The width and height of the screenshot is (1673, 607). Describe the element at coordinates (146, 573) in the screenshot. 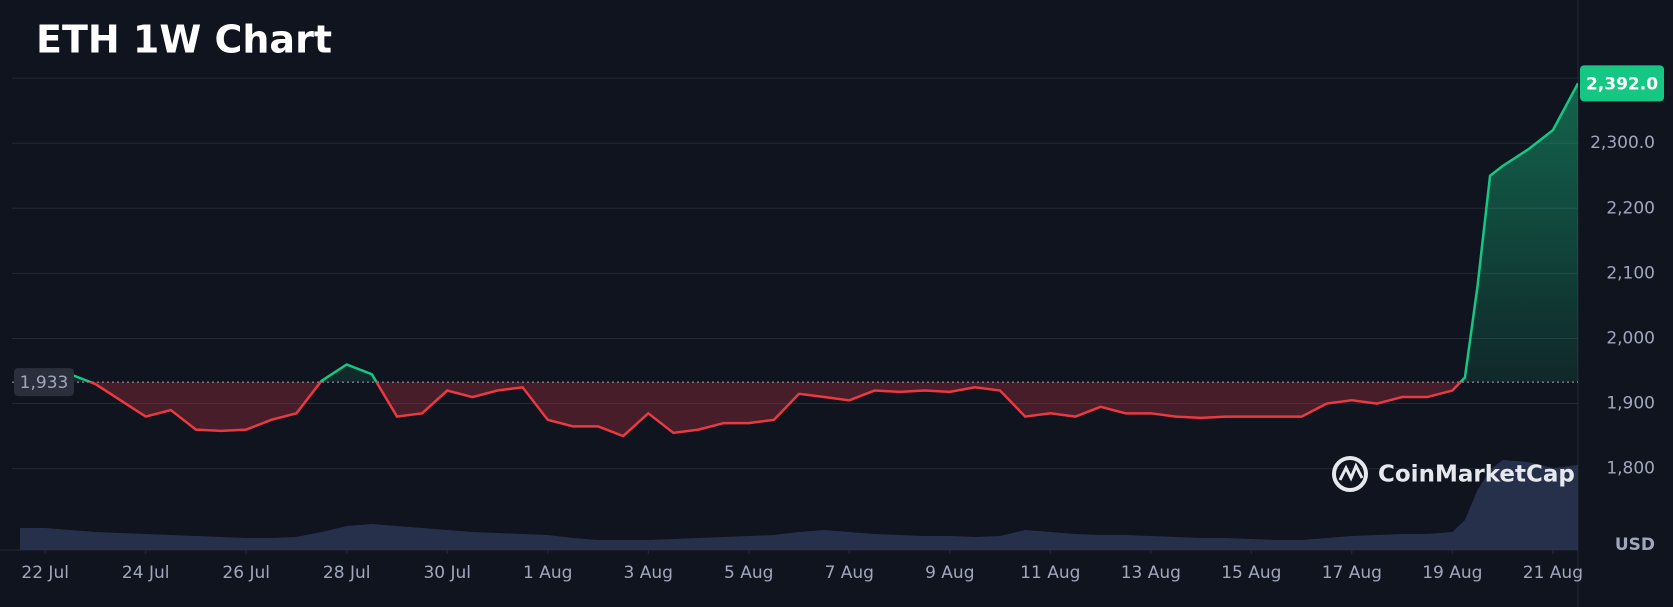

I see `x-tick-label: 24 Jul` at that location.